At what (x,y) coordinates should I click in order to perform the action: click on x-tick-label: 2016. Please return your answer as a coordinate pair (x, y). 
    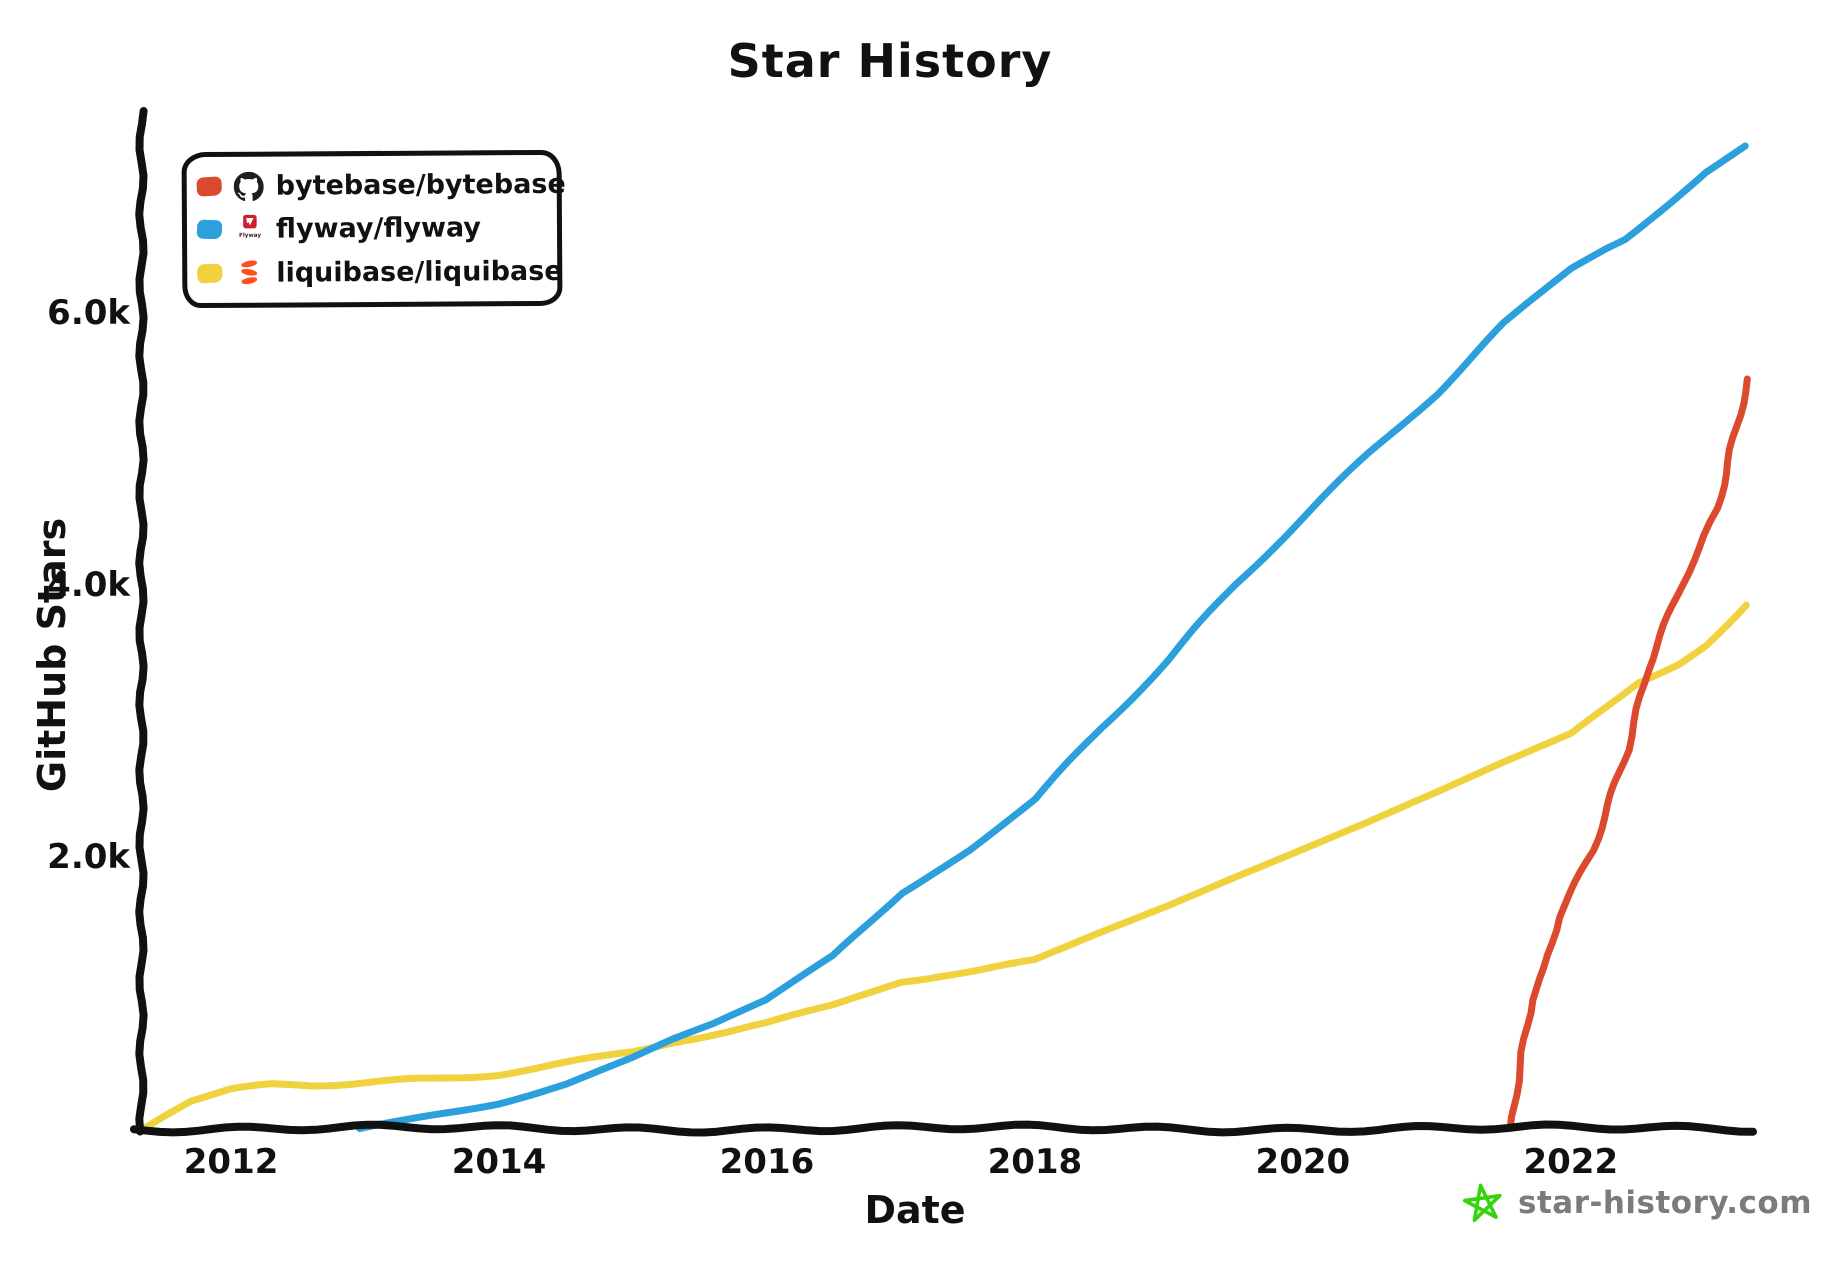
    Looking at the image, I should click on (767, 1162).